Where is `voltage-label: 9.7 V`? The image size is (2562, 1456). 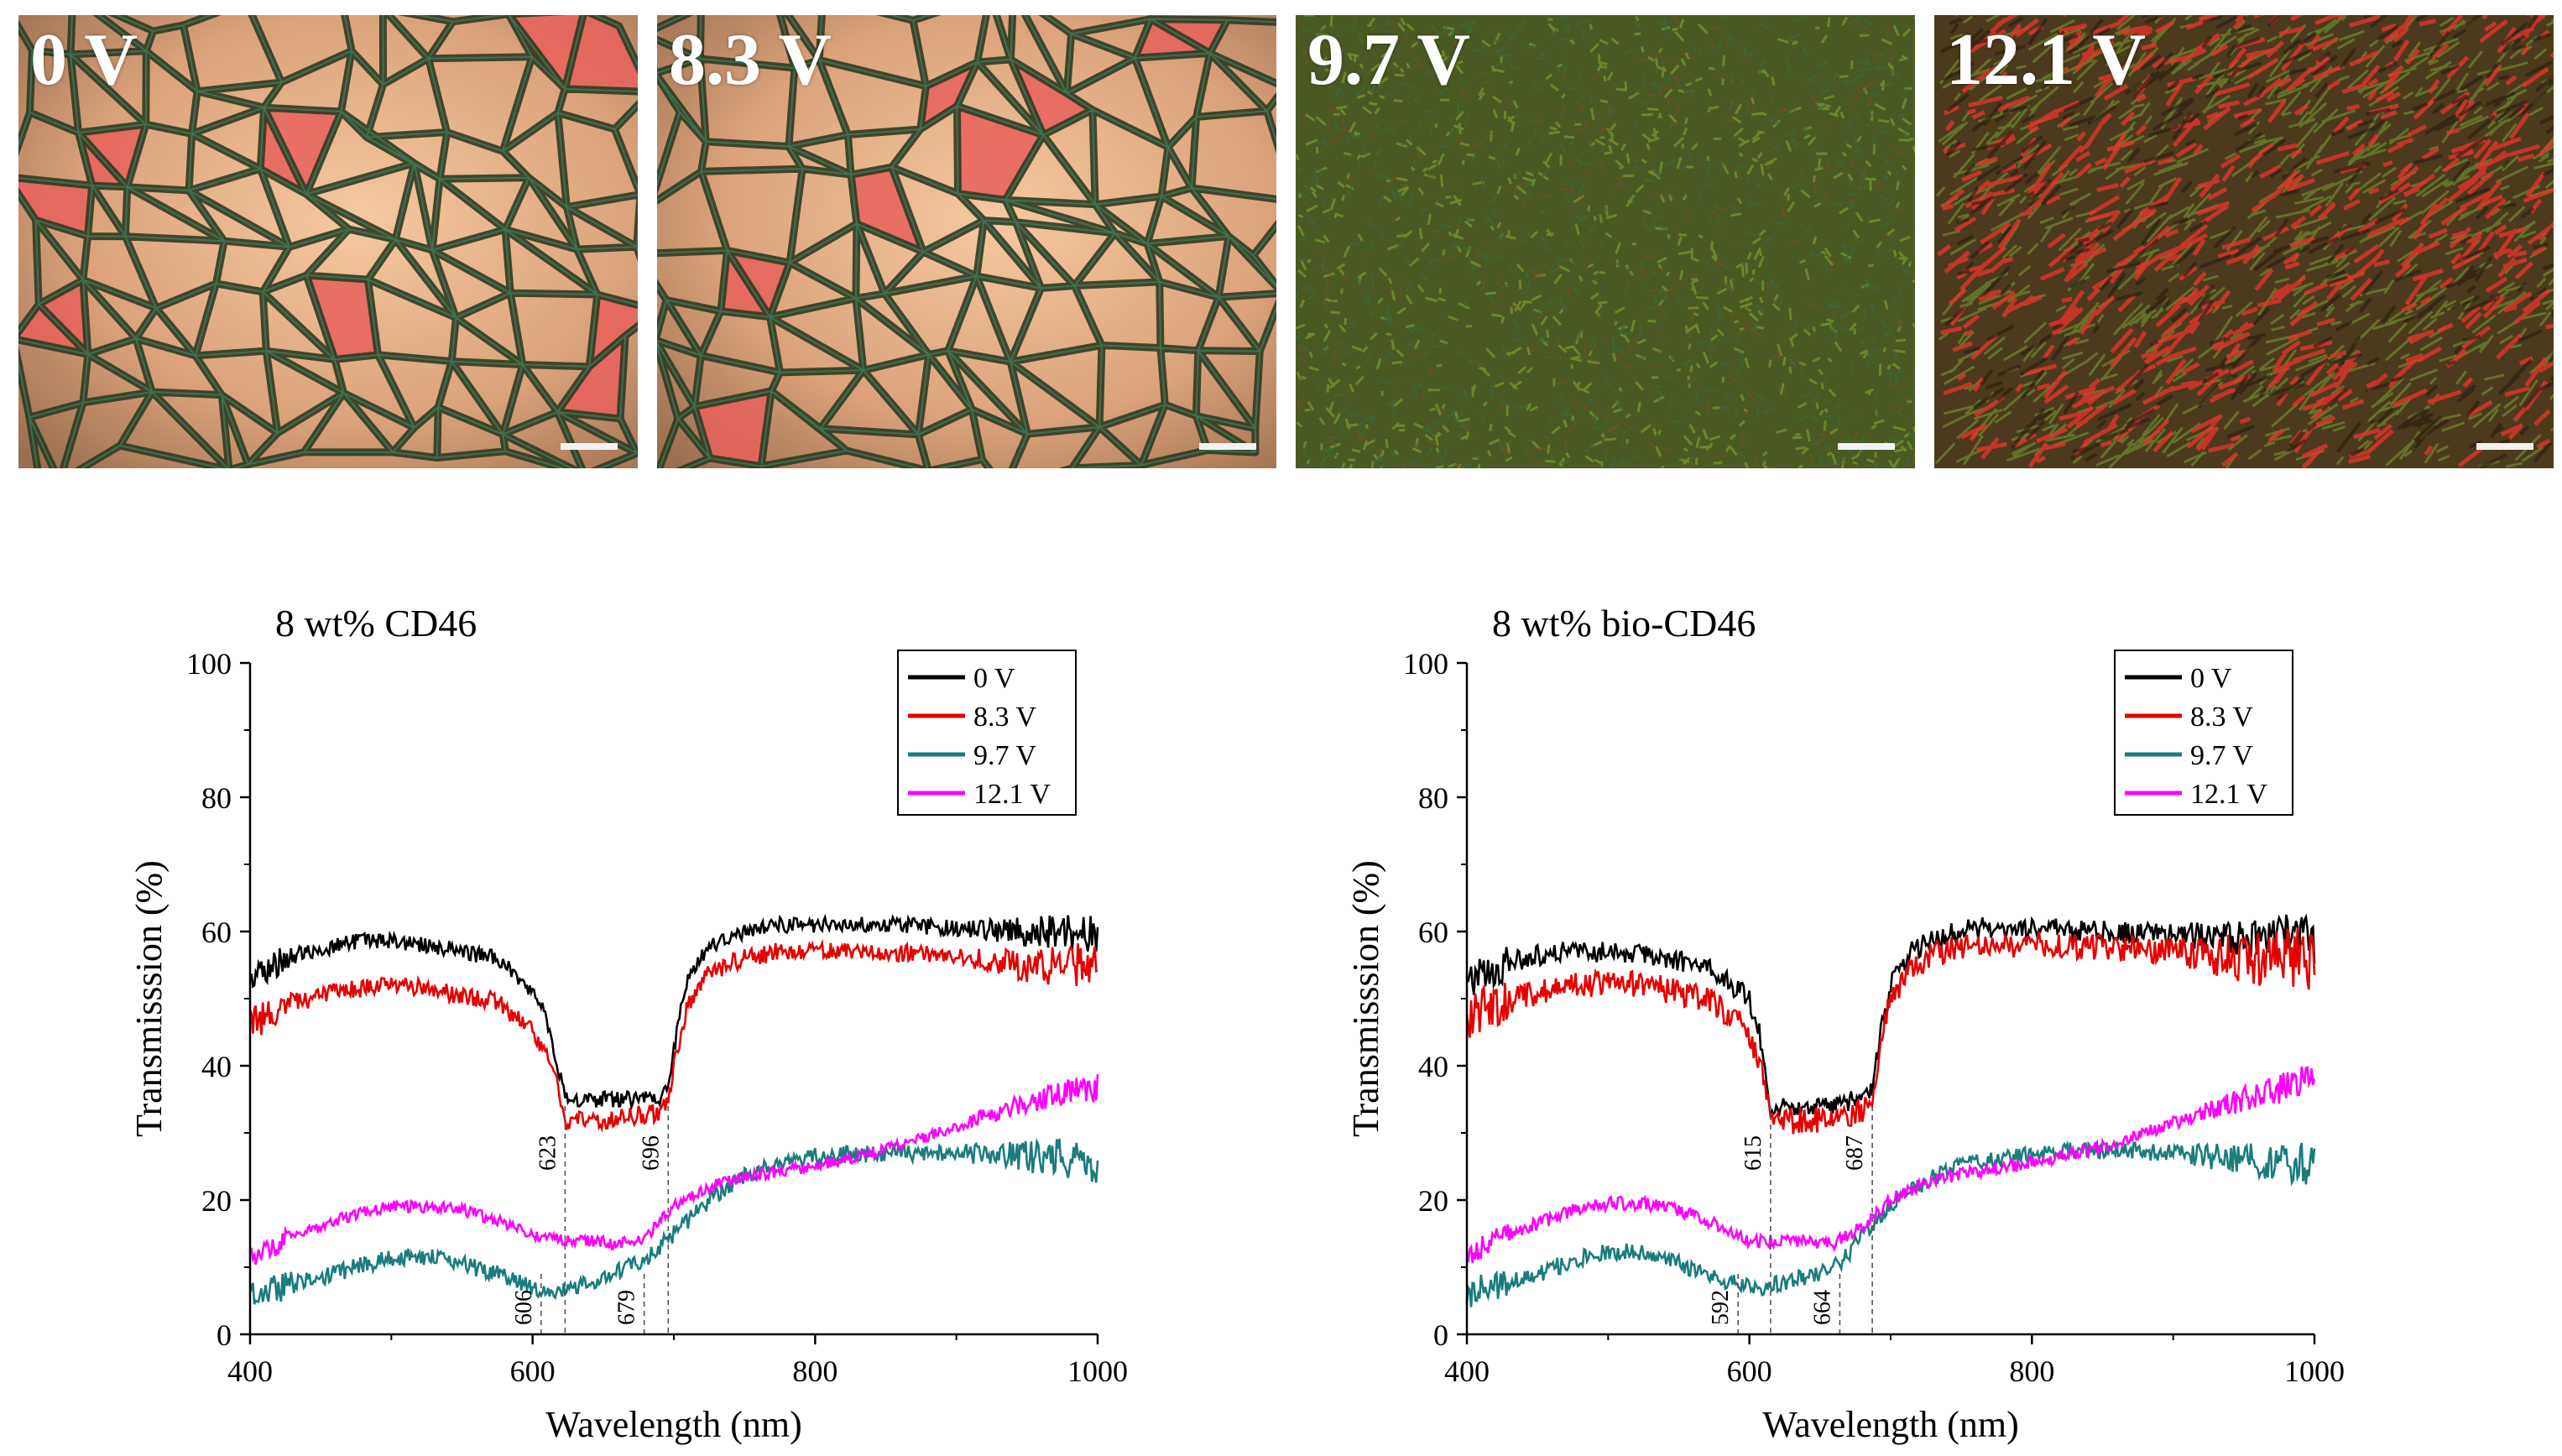
voltage-label: 9.7 V is located at coordinates (1388, 60).